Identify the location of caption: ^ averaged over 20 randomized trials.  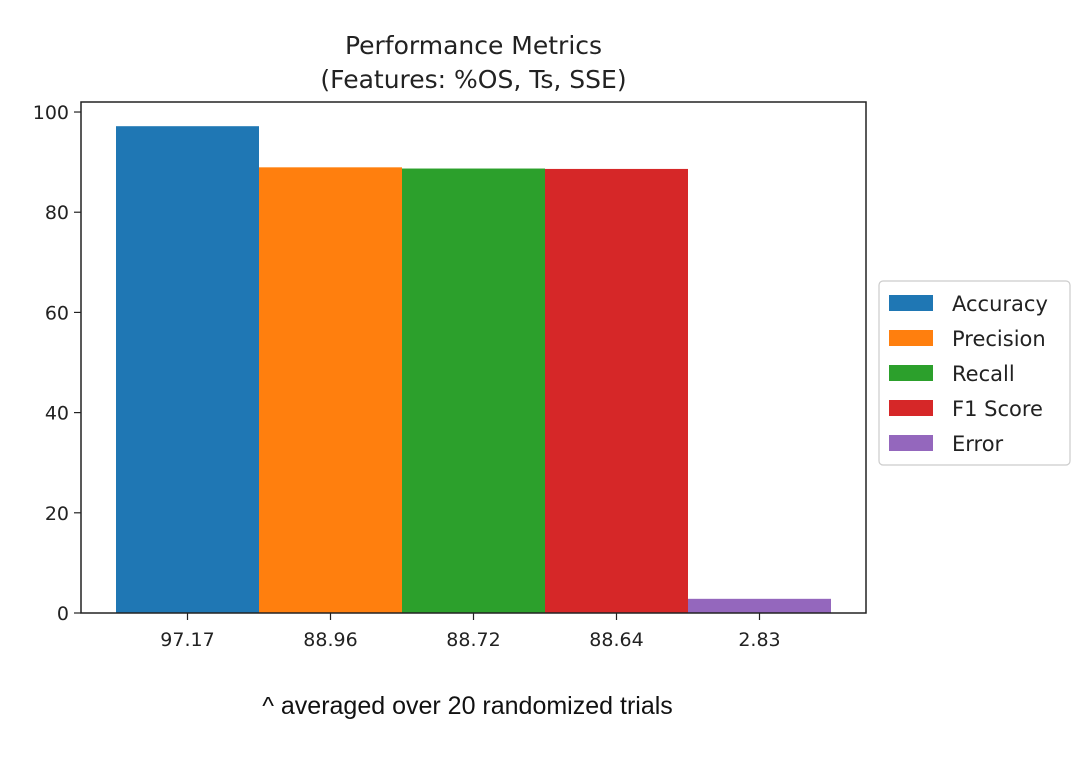
(467, 706).